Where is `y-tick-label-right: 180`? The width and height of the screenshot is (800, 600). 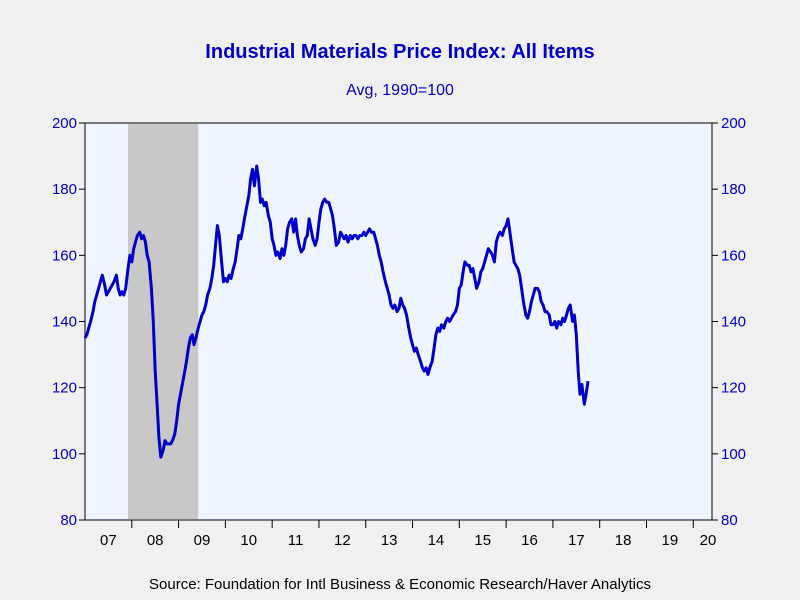 y-tick-label-right: 180 is located at coordinates (733, 189).